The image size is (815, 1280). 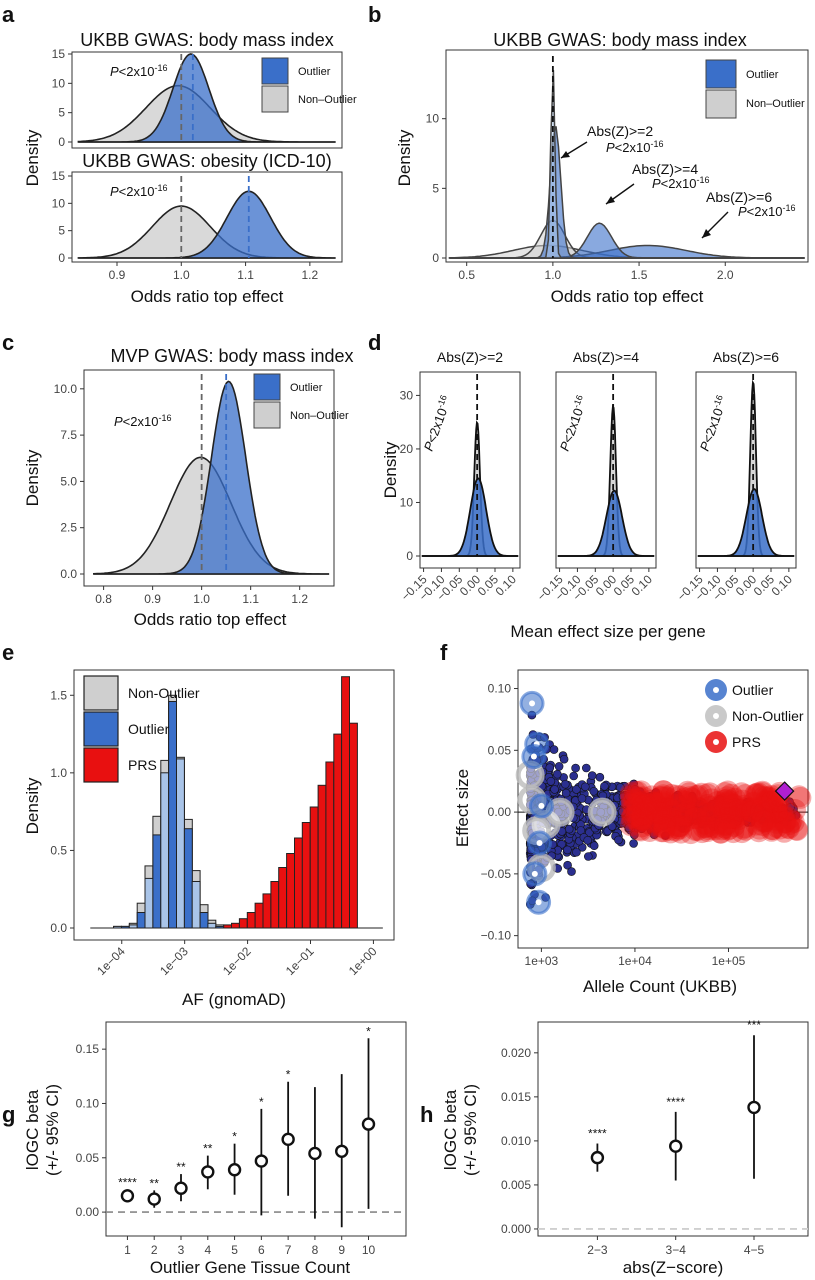 I want to click on panel-c-y-ticklabel: 0.0, so click(x=68, y=574).